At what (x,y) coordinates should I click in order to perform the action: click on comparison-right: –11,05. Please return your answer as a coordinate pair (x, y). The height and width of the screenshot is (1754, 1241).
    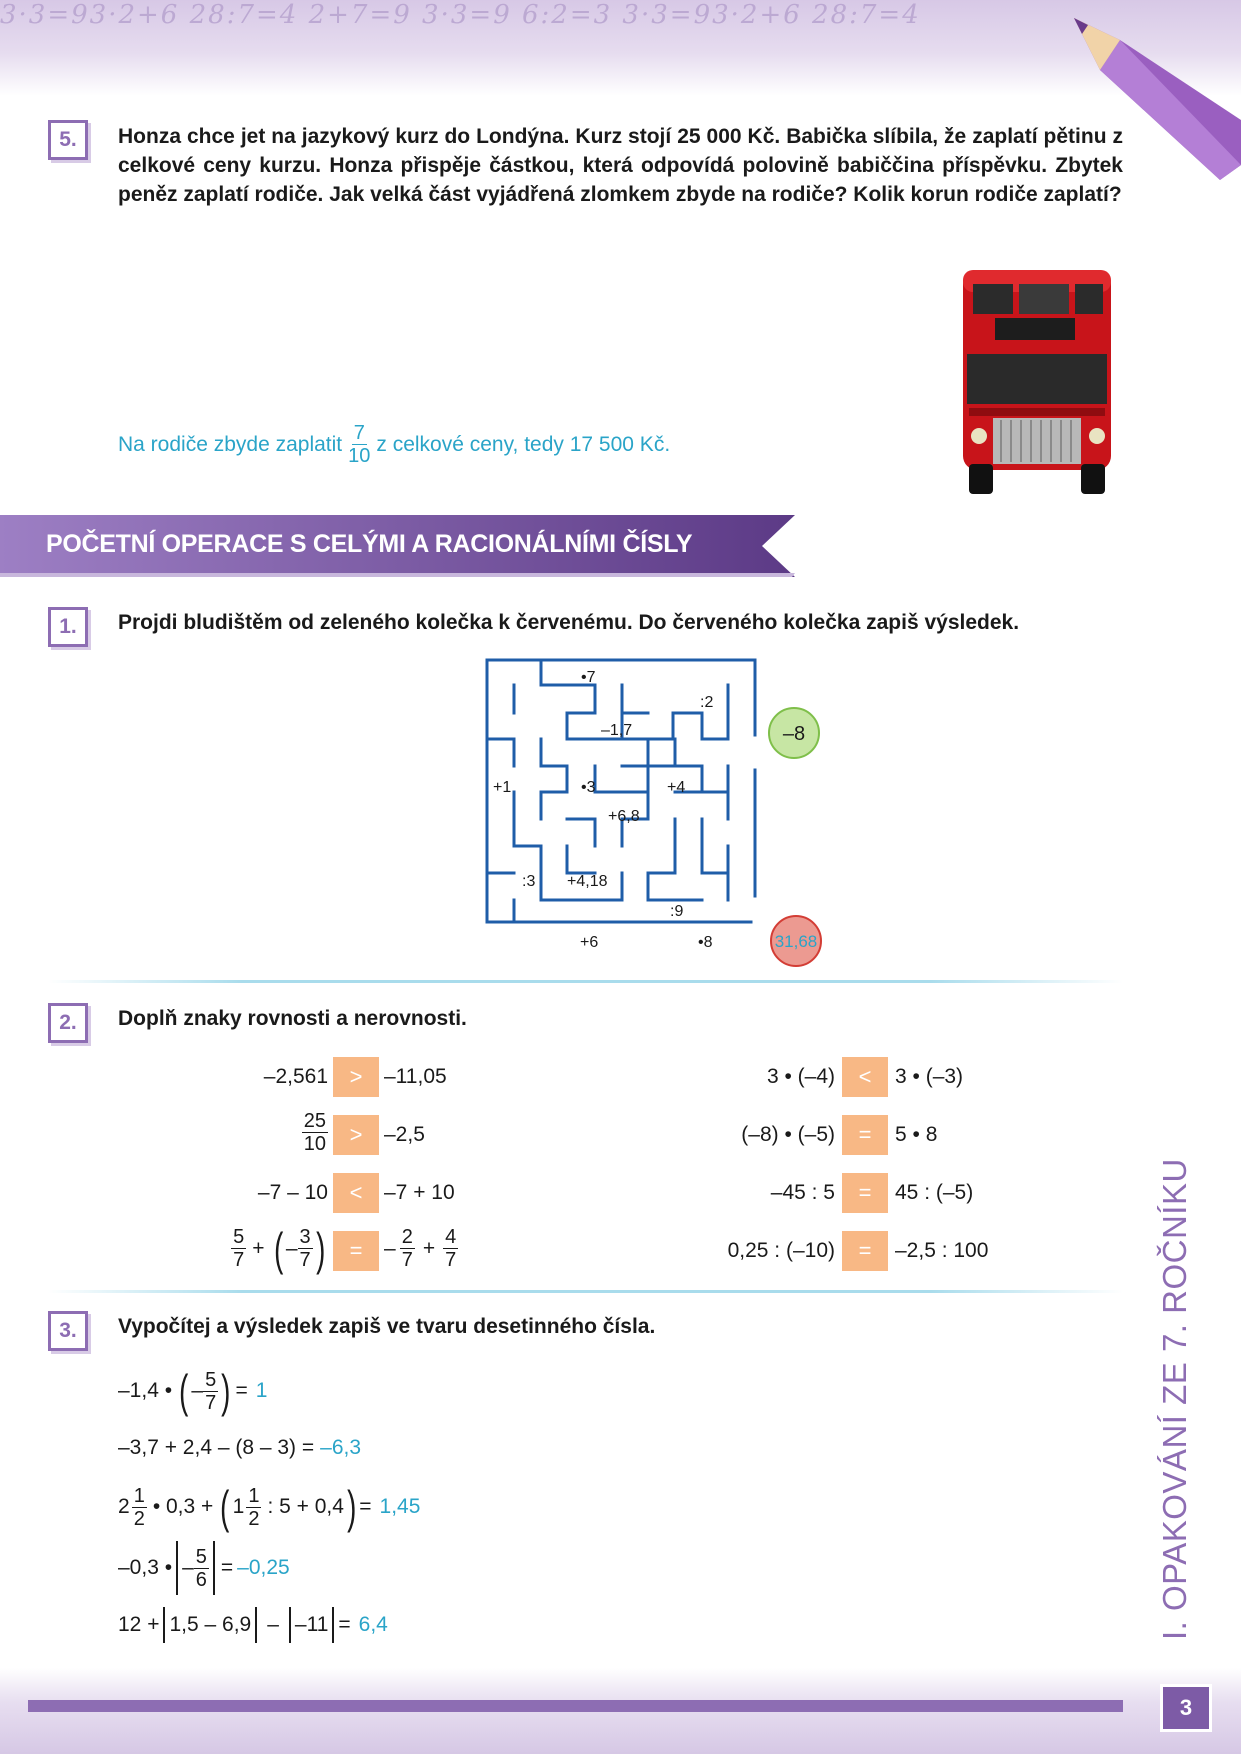
    Looking at the image, I should click on (415, 1076).